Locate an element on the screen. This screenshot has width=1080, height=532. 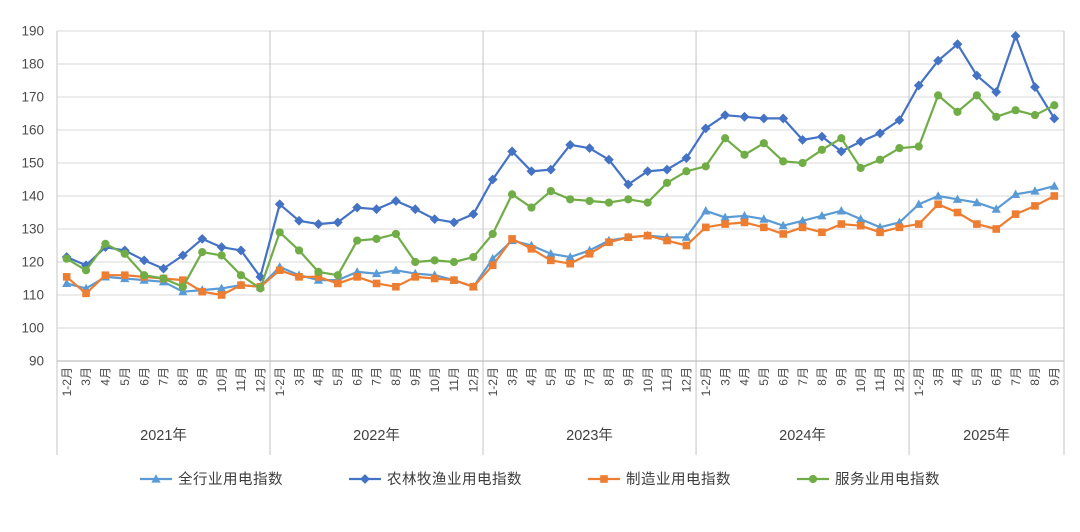
y-axis-labels: 90 100 110 120 130 140 150 160 170 180 190 is located at coordinates (32, 196).